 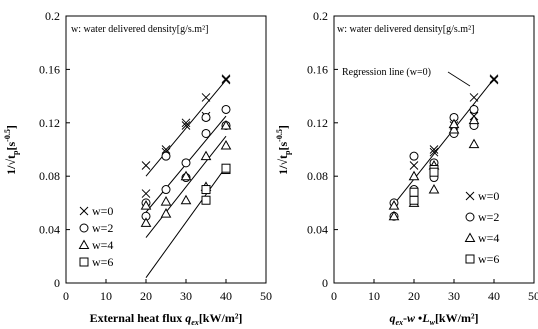 I want to click on left-legend-w2: w=2, so click(x=102, y=228).